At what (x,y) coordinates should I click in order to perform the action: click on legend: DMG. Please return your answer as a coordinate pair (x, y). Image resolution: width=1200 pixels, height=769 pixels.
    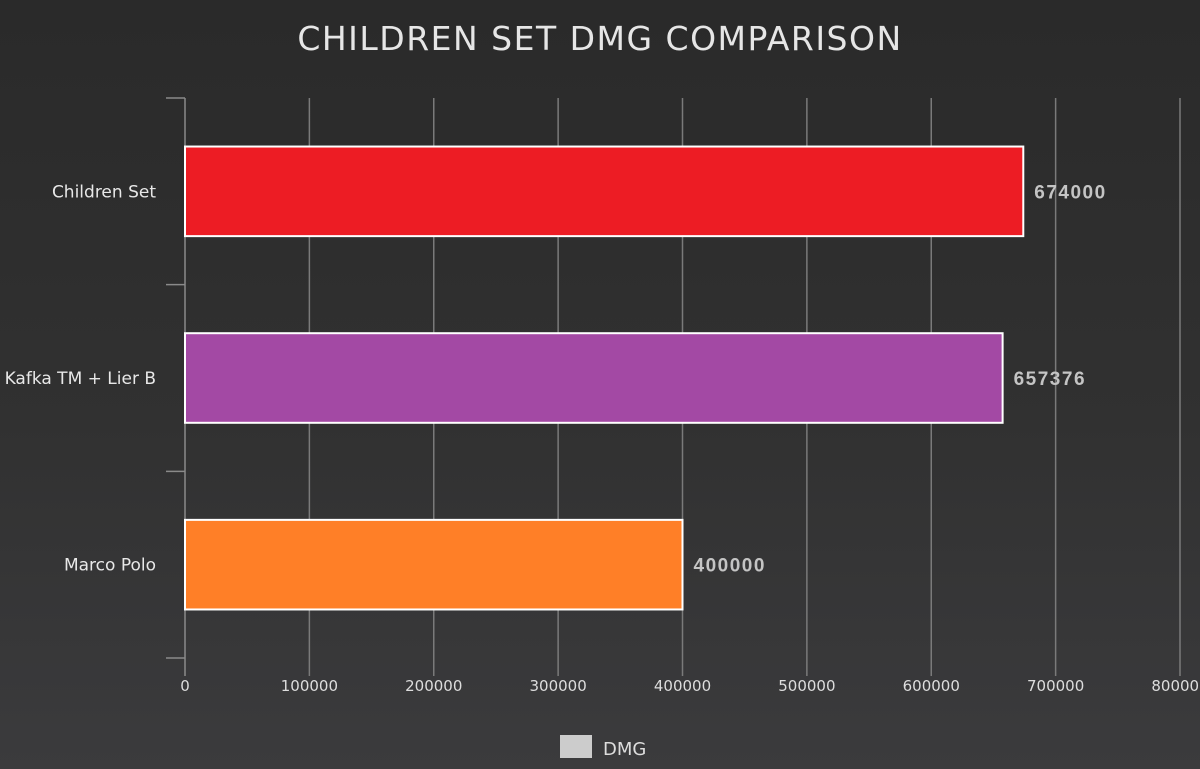
    Looking at the image, I should click on (603, 747).